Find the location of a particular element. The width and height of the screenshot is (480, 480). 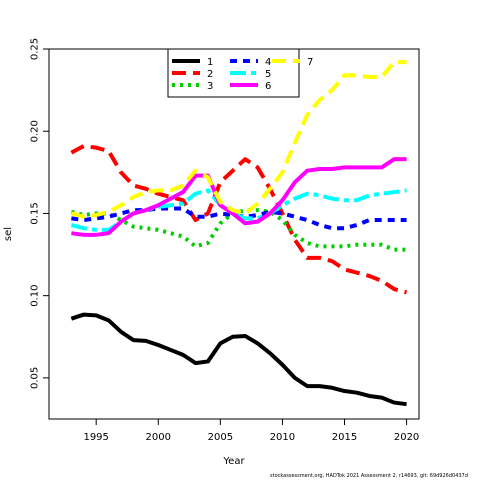

legend: 123 456 7 is located at coordinates (240, 73).